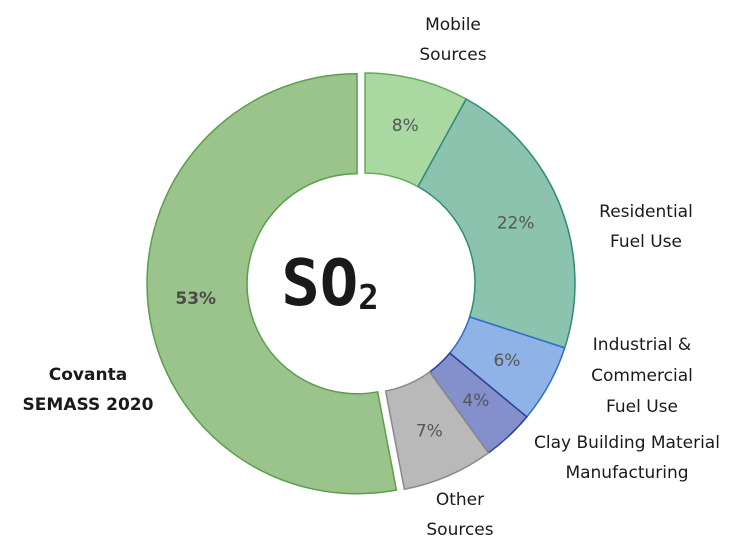 Image resolution: width=740 pixels, height=544 pixels. I want to click on value-label: 7%, so click(429, 432).